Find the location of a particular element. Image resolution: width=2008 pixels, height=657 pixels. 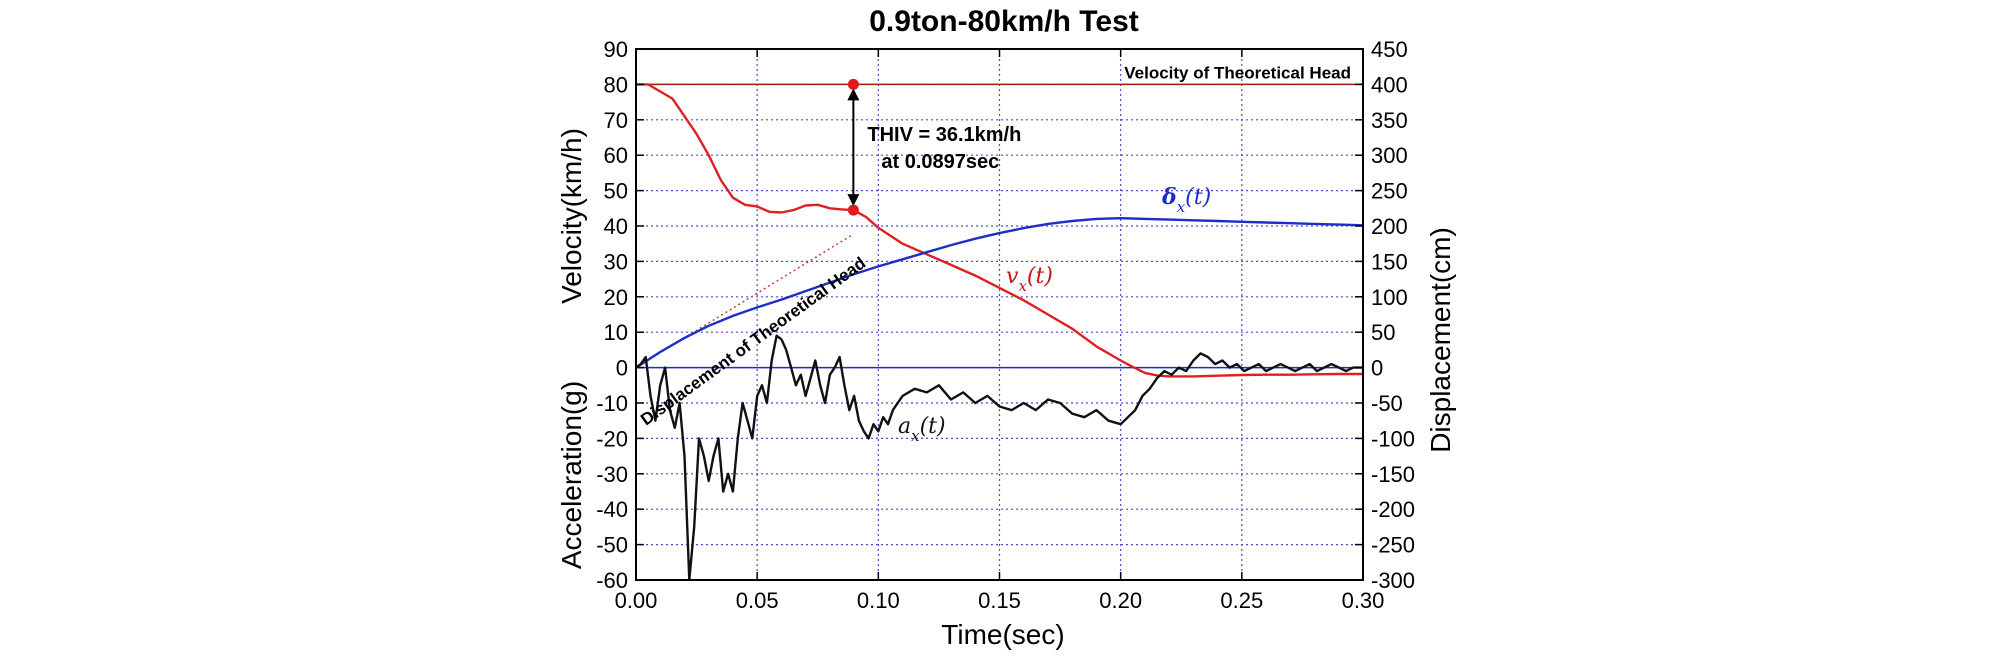

series-label-acceleration: ax(t) is located at coordinates (922, 429).